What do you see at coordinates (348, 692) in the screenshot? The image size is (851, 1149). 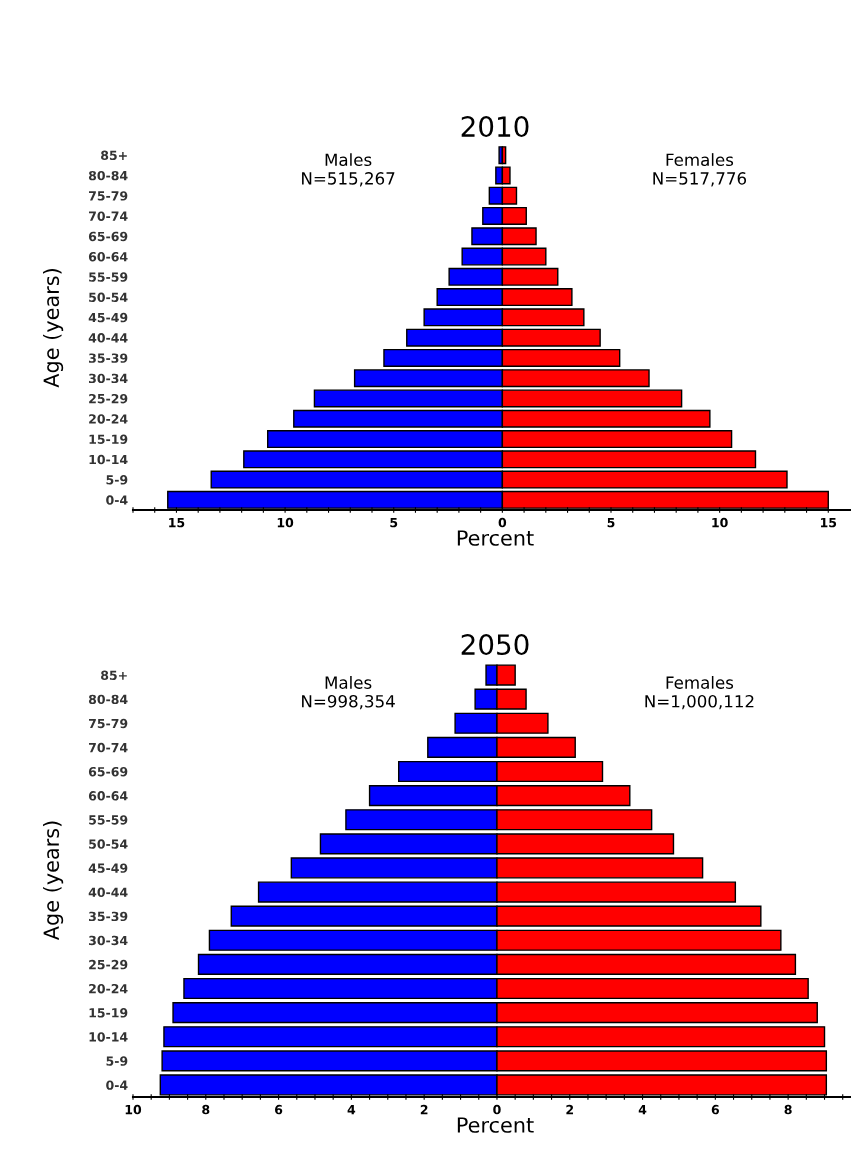 I see `annotation: Males N=998,354` at bounding box center [348, 692].